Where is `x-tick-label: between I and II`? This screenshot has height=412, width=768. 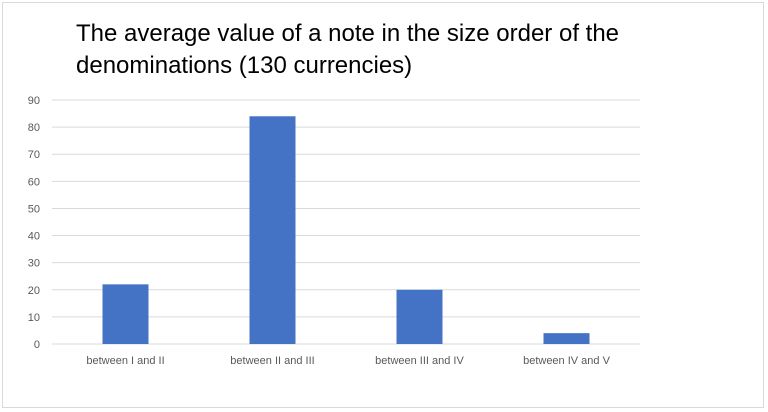 x-tick-label: between I and II is located at coordinates (125, 361).